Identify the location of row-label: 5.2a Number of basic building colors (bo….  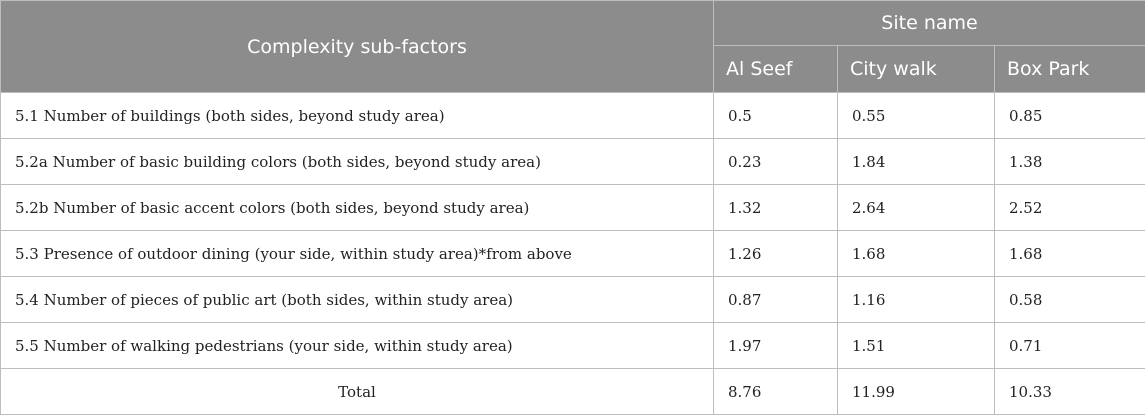
(357, 162).